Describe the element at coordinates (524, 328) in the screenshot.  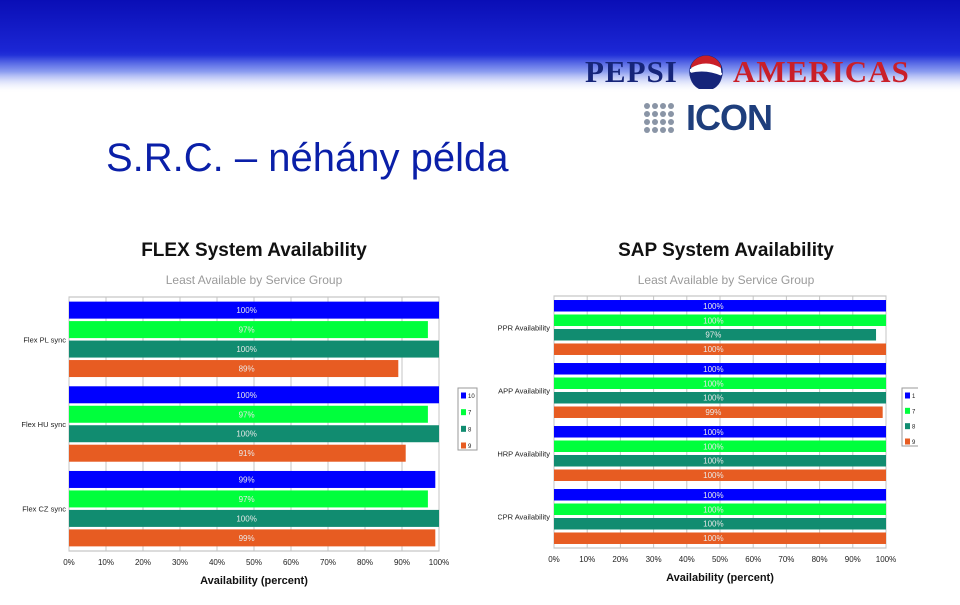
I see `category-label: PPR Availability` at that location.